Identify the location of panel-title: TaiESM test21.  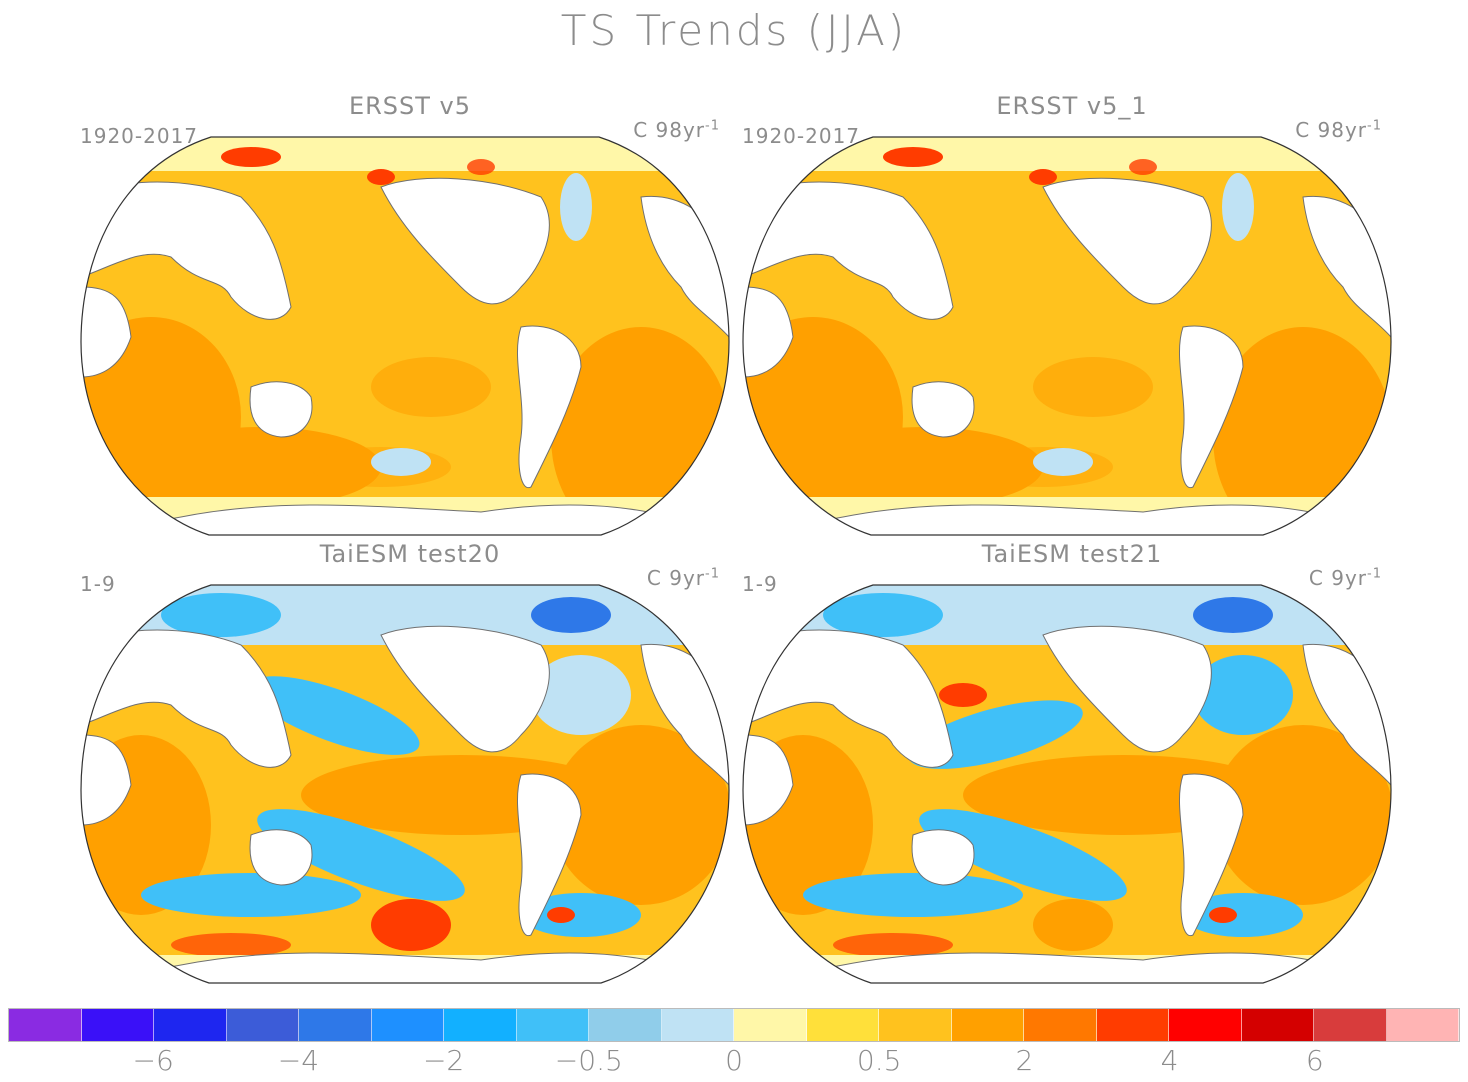
(1072, 554).